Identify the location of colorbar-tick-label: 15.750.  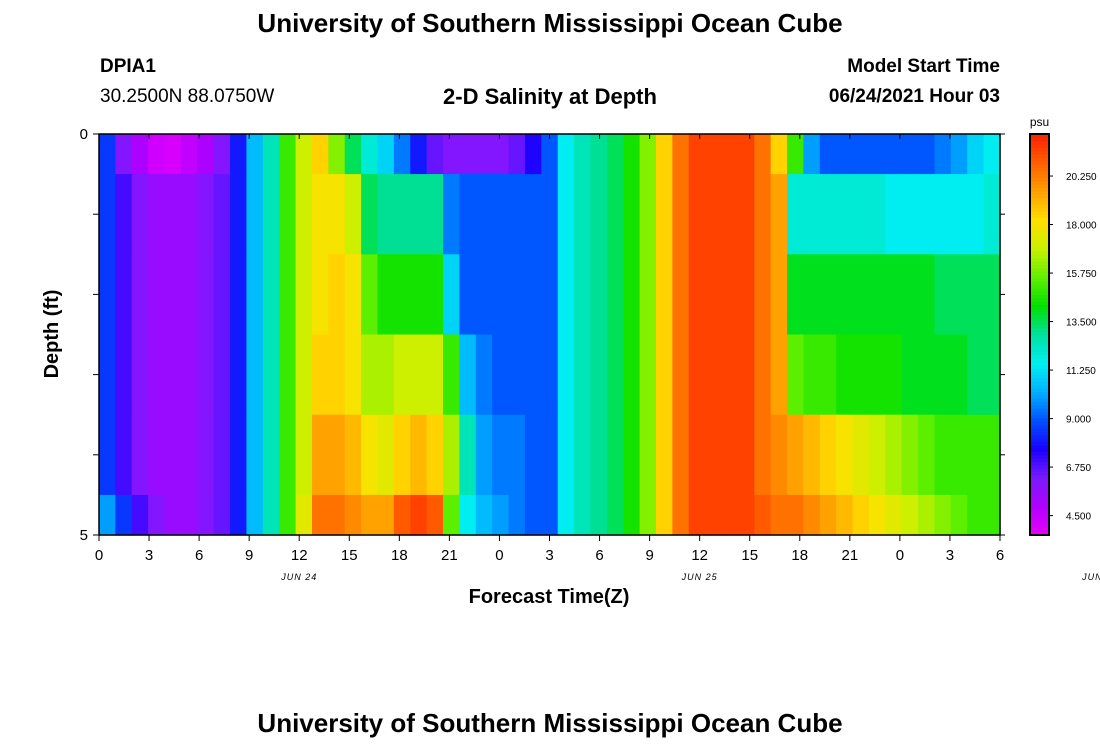
(1081, 274).